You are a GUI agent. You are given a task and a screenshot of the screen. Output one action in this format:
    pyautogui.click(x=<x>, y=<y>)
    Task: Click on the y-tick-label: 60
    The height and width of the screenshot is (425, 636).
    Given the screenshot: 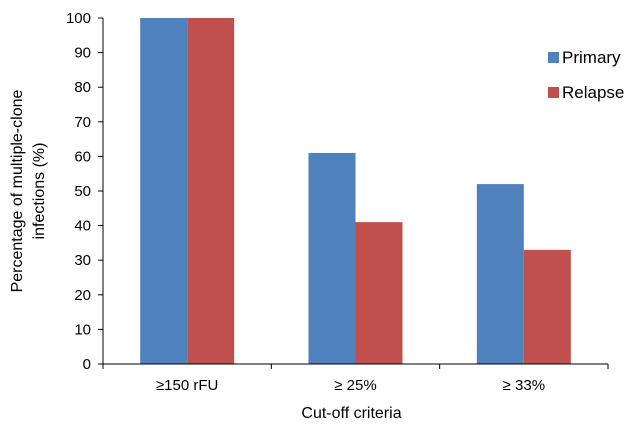 What is the action you would take?
    pyautogui.click(x=82, y=156)
    